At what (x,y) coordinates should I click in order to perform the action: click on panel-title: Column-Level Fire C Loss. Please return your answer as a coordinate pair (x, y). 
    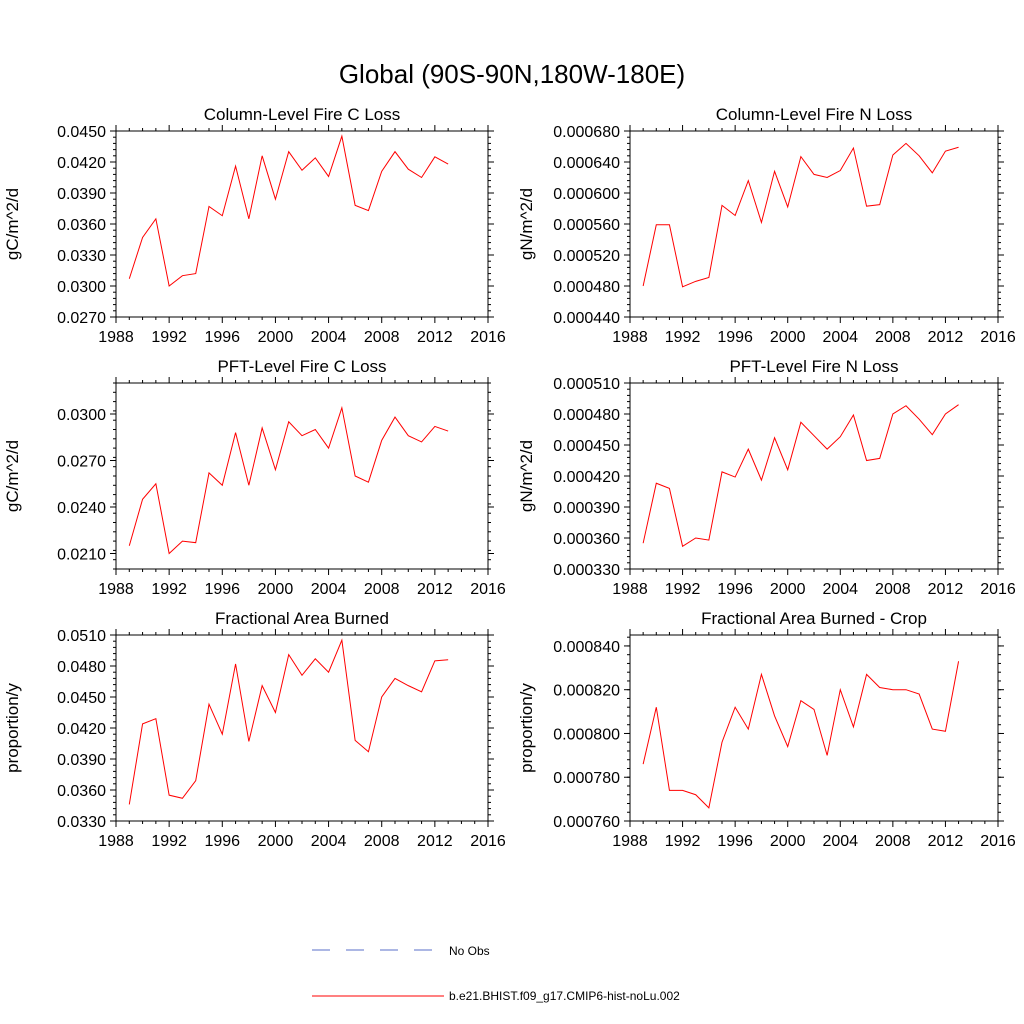
    Looking at the image, I should click on (302, 114).